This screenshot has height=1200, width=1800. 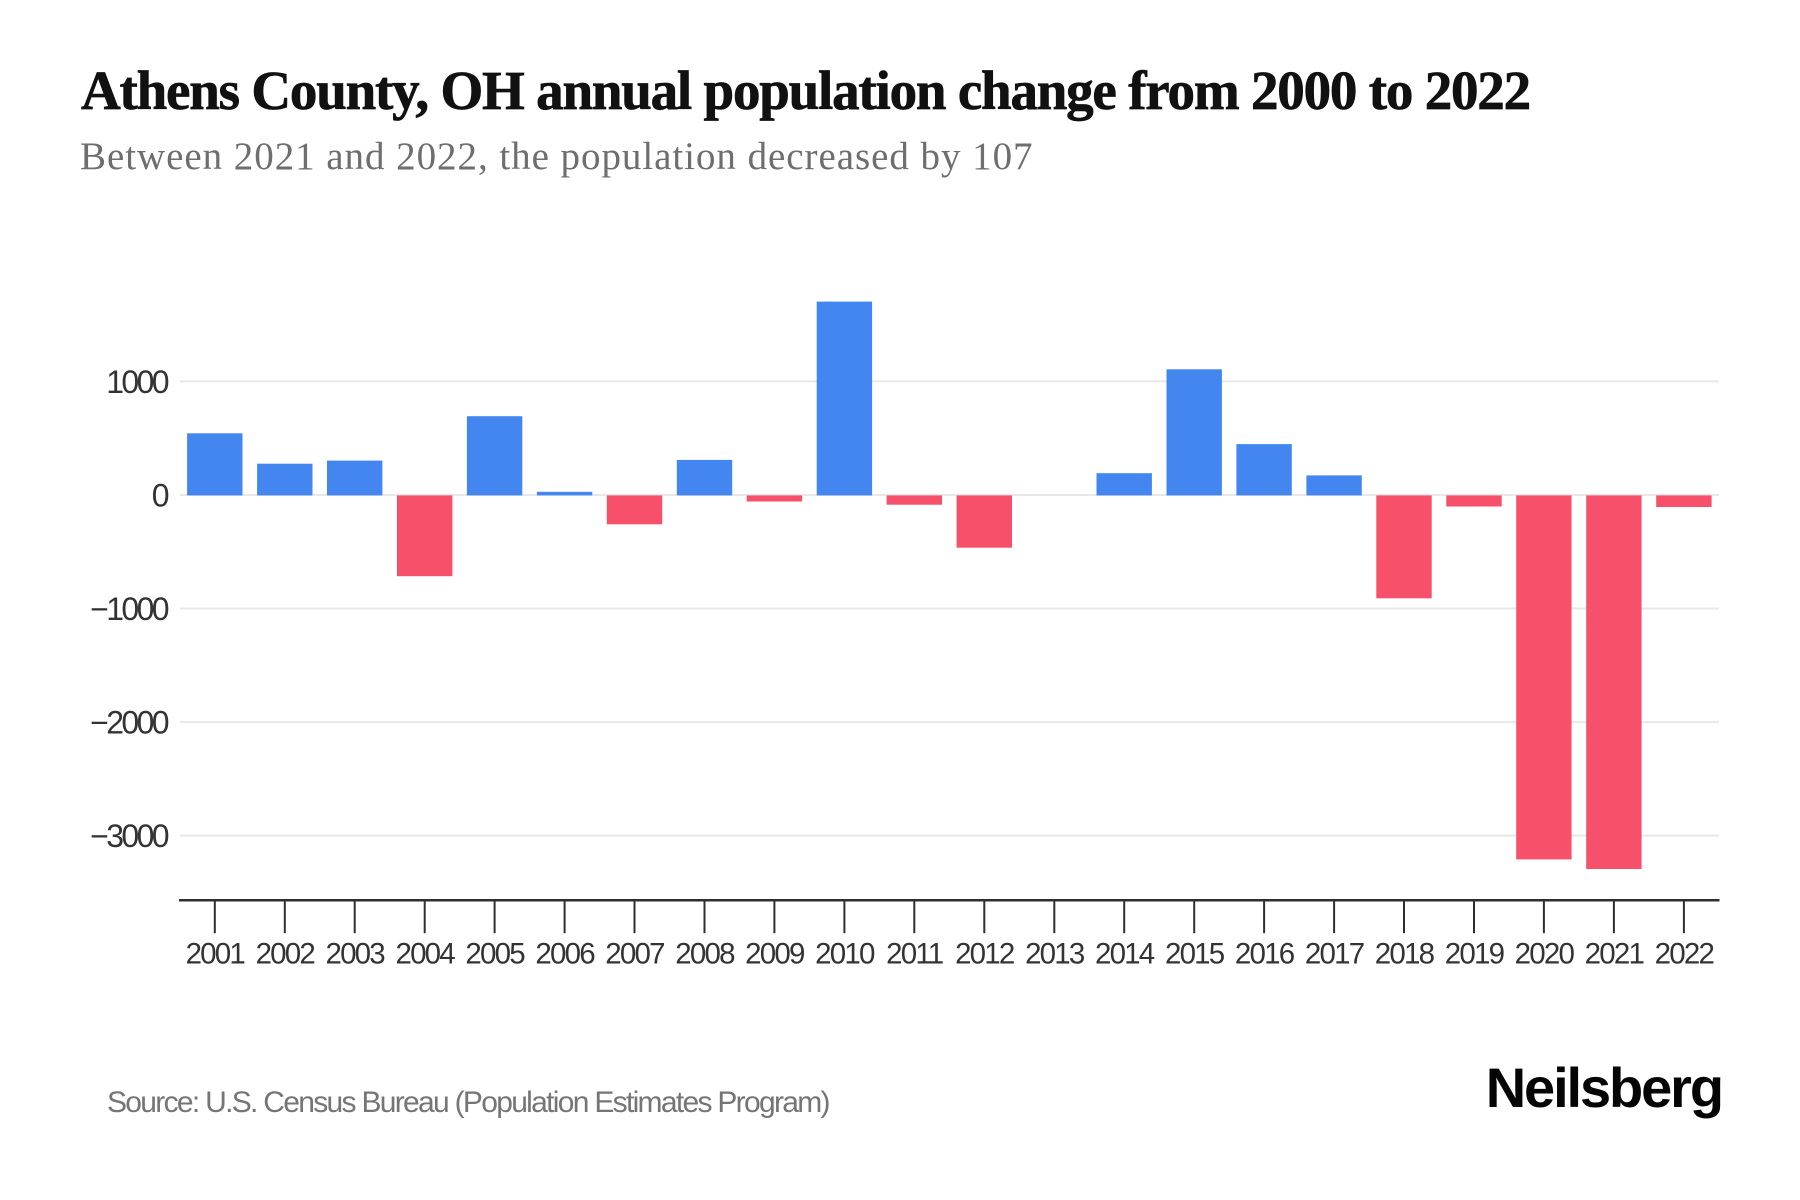 What do you see at coordinates (129, 836) in the screenshot?
I see `svg-text: −3000` at bounding box center [129, 836].